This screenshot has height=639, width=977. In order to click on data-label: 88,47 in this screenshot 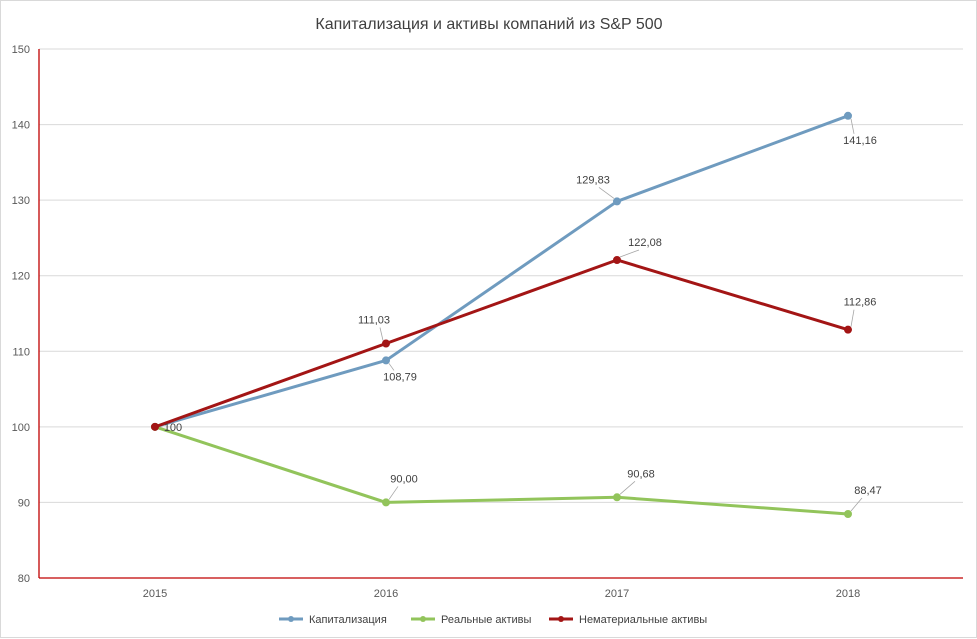, I will do `click(868, 491)`.